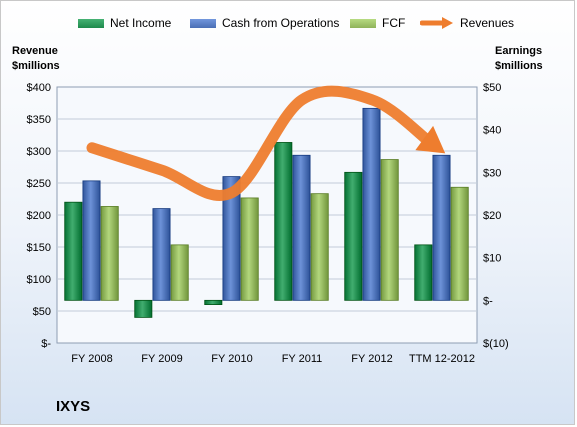 Image resolution: width=577 pixels, height=427 pixels. I want to click on legend-item-net-income: Net Income, so click(124, 23).